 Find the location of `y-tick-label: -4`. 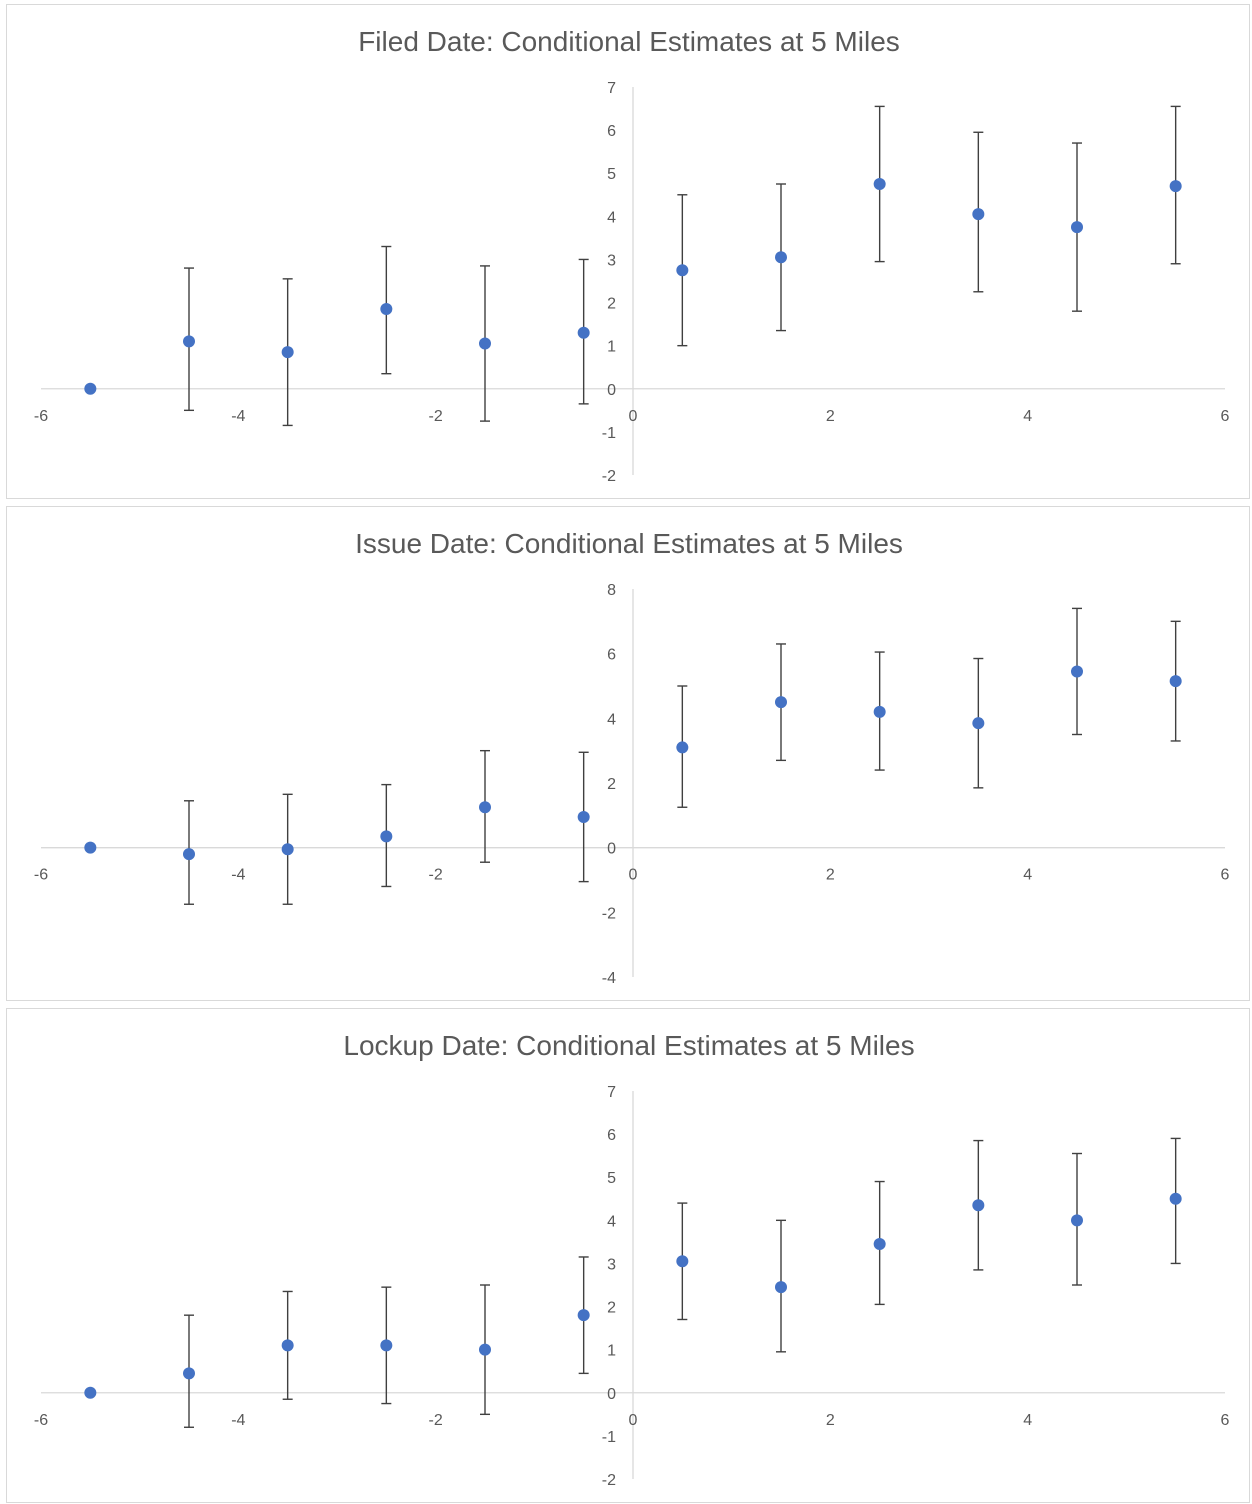

y-tick-label: -4 is located at coordinates (609, 978).